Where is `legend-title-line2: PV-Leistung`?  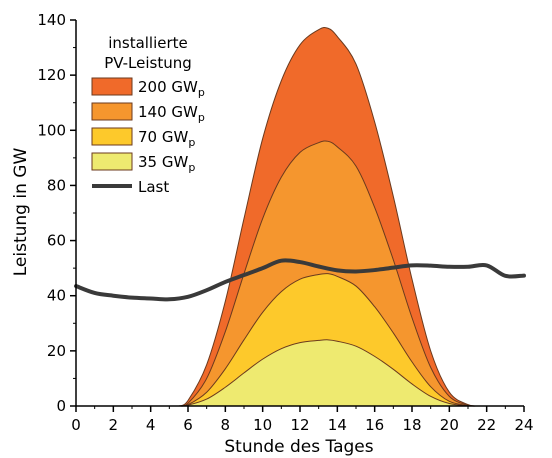 legend-title-line2: PV-Leistung is located at coordinates (148, 63).